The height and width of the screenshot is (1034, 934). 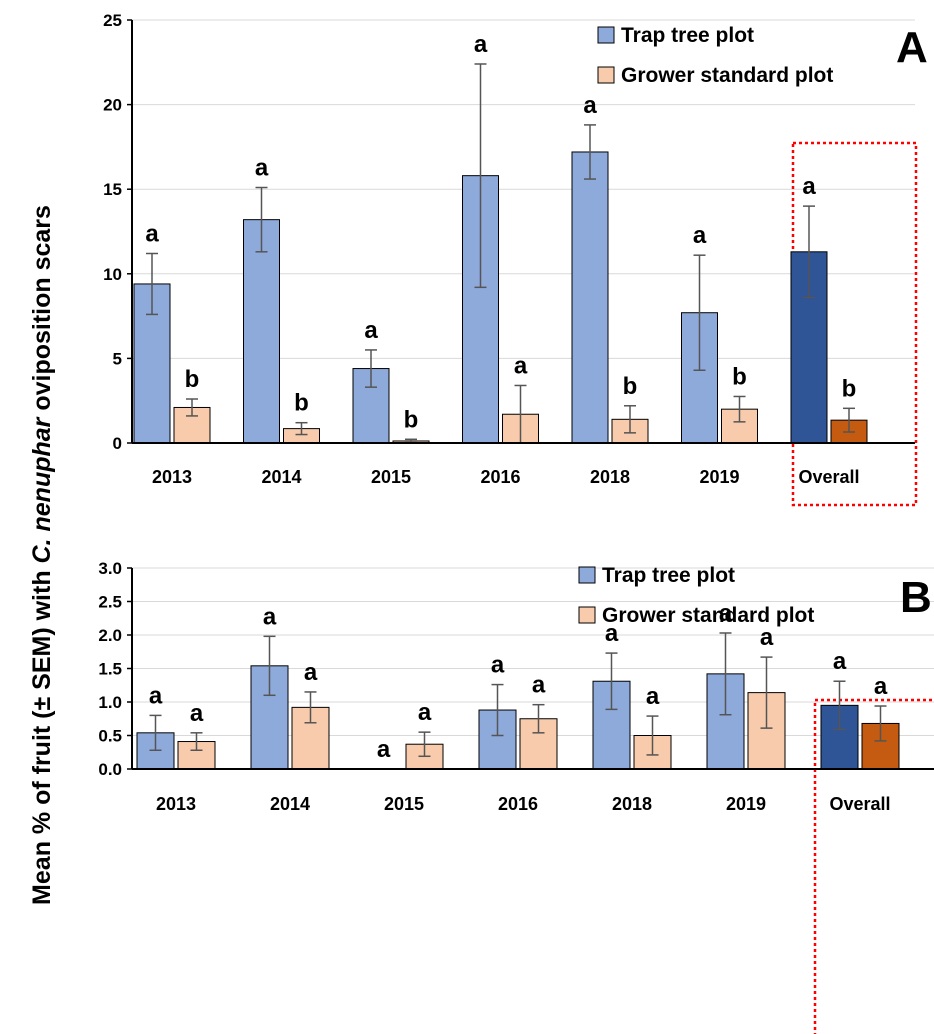 What do you see at coordinates (110, 736) in the screenshot?
I see `y-tick-label: 0.5` at bounding box center [110, 736].